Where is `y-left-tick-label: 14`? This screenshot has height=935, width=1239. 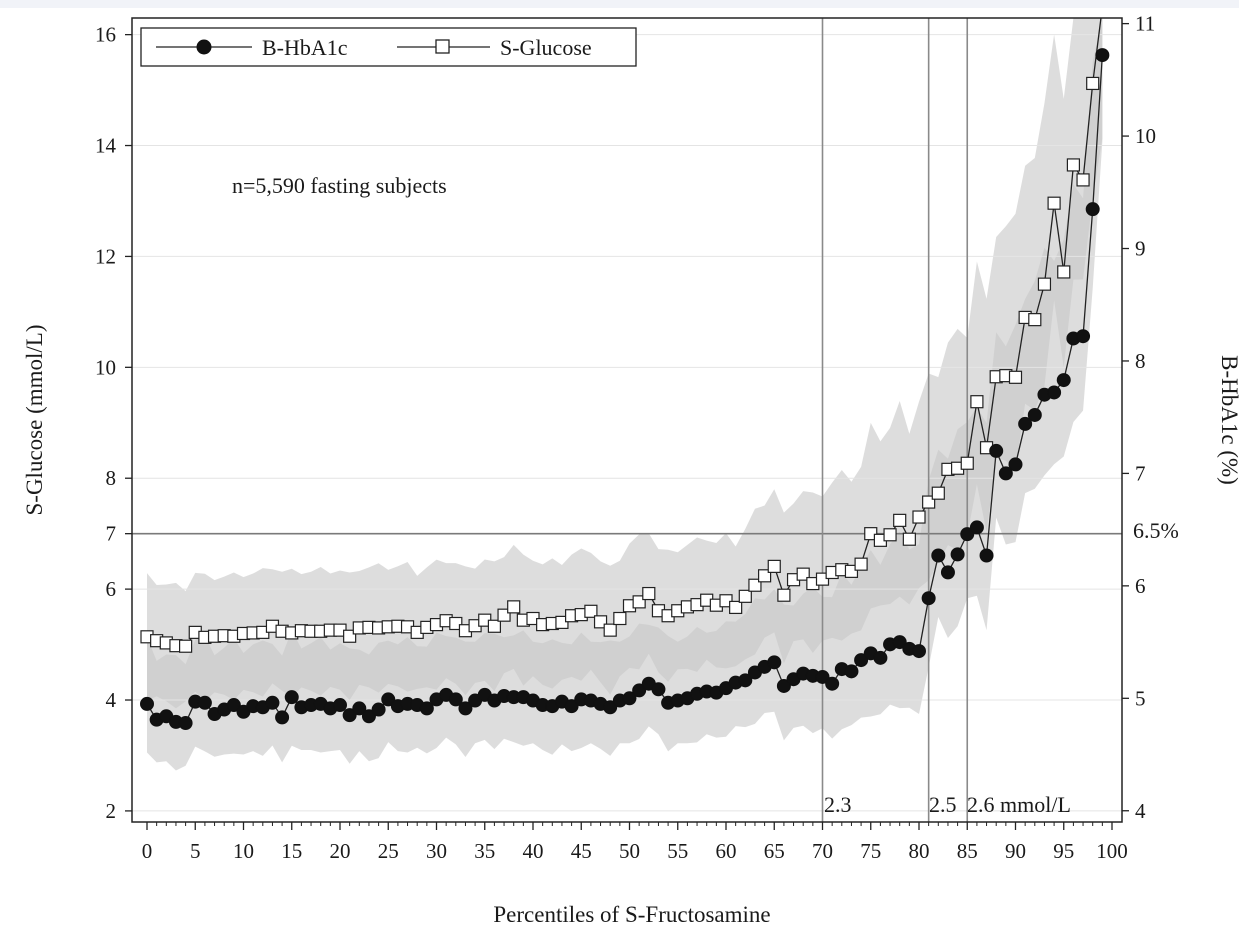
y-left-tick-label: 14 is located at coordinates (106, 146).